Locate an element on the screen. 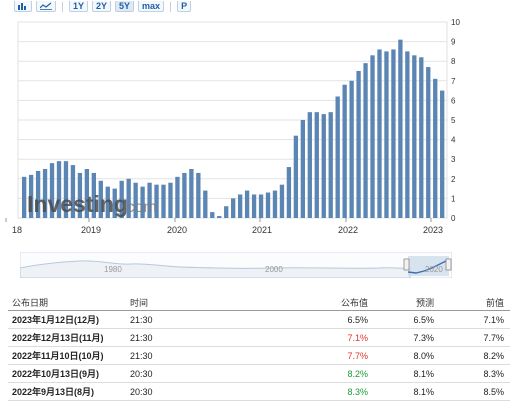 This screenshot has height=401, width=520. cell-date: 2022年11月10日(10月) is located at coordinates (58, 356).